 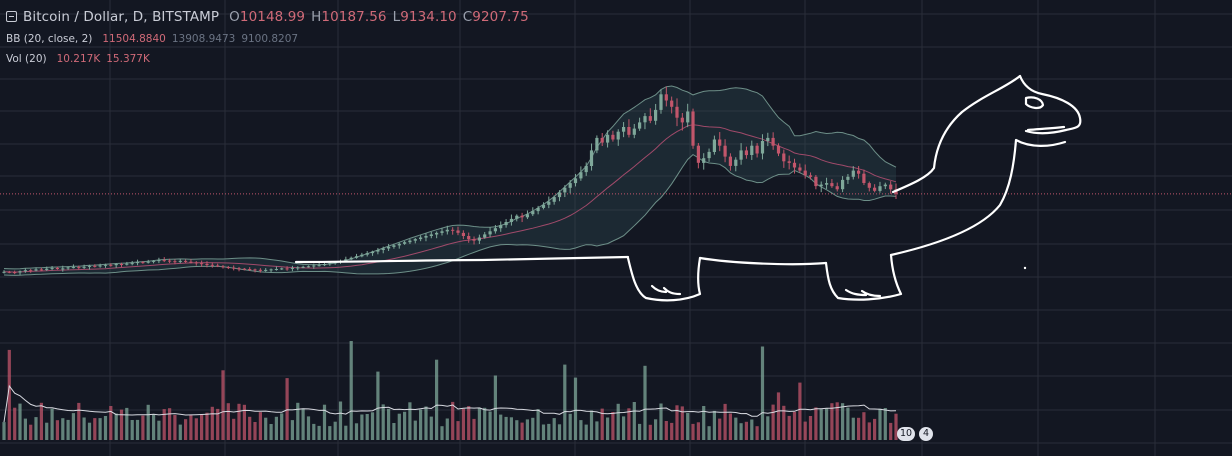 I want to click on event-badge-b: 4, so click(x=926, y=434).